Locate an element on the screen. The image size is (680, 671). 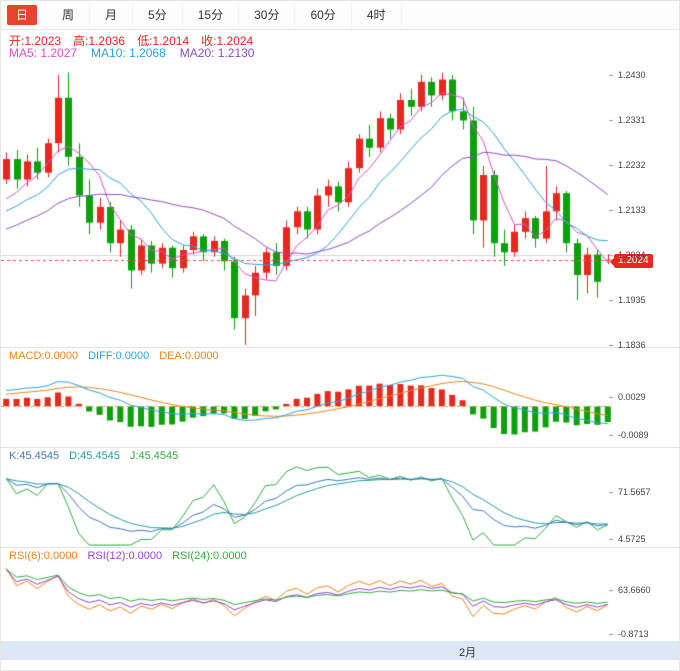
indicator-label: RSI(24):0.0000 is located at coordinates (209, 556).